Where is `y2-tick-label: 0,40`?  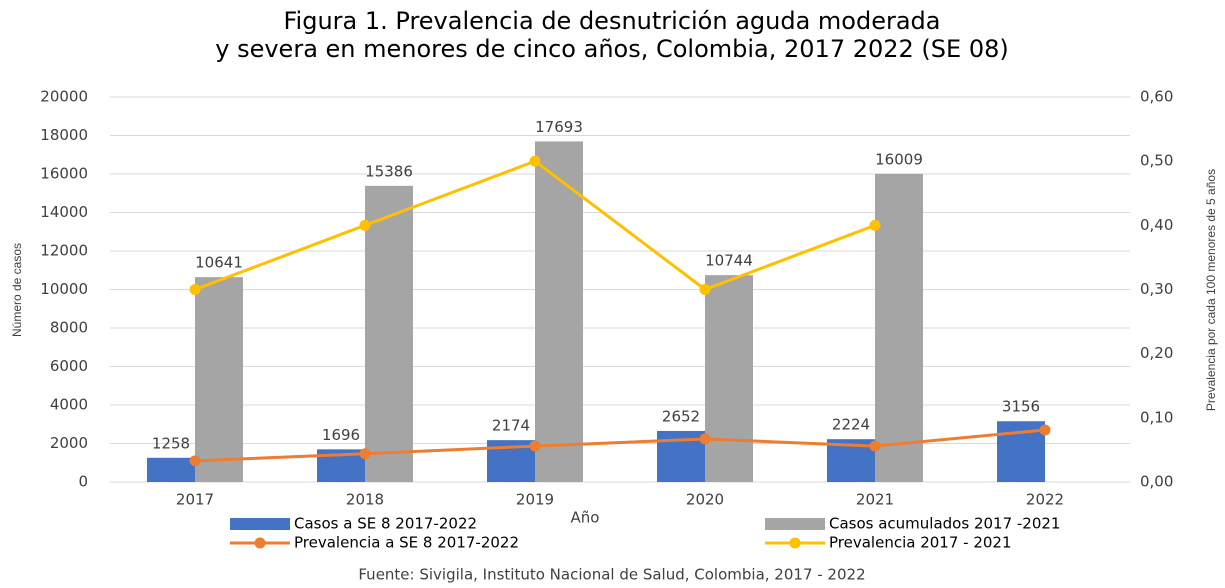 y2-tick-label: 0,40 is located at coordinates (1156, 225).